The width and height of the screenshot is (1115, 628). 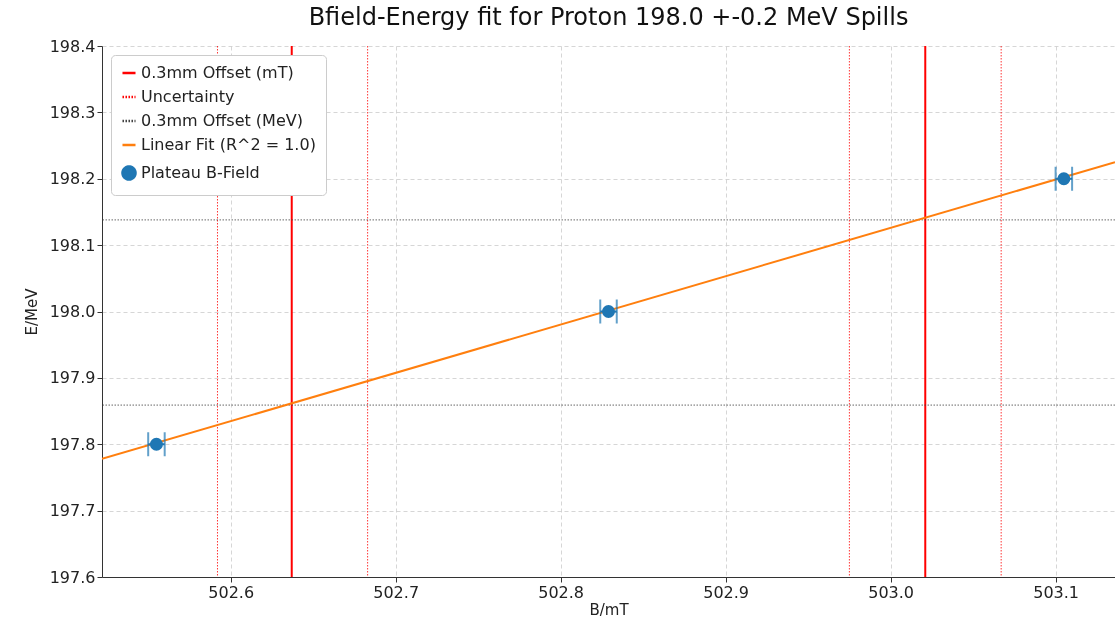 I want to click on y-tick-label: 198.0, so click(x=72, y=311).